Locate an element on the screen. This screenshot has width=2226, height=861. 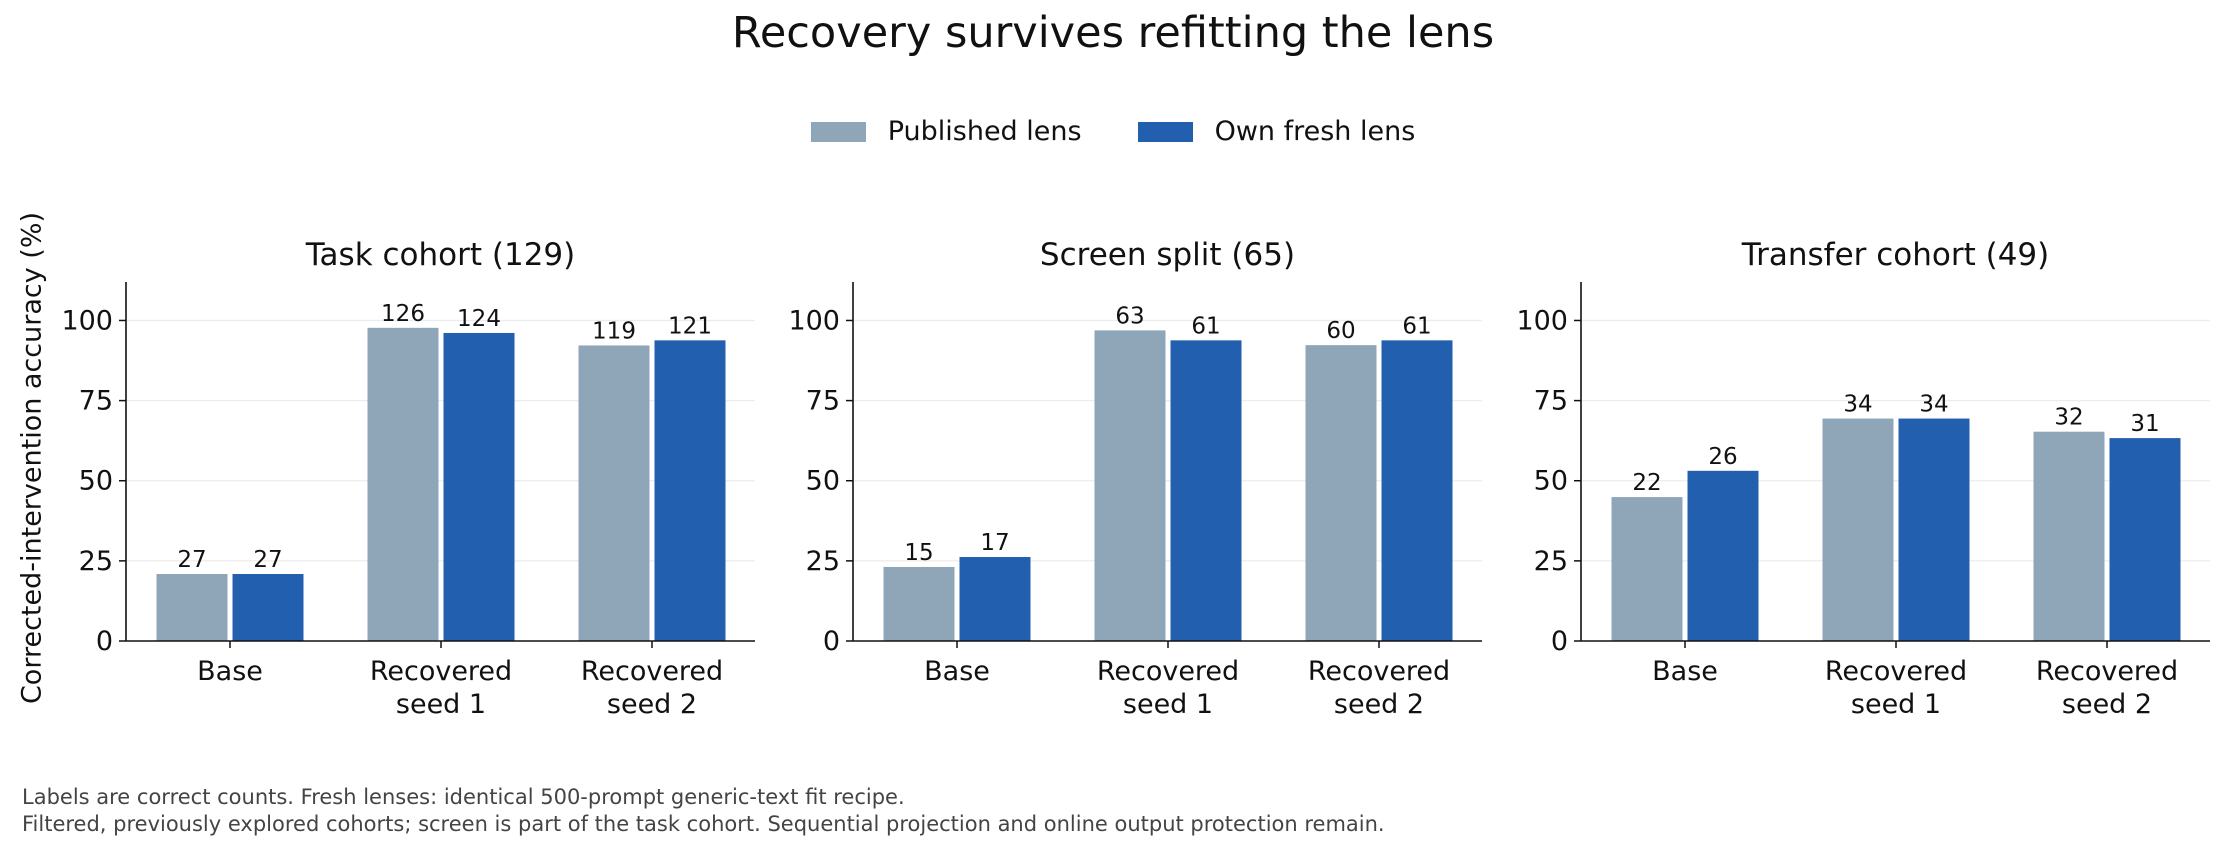
bar-value-label: 17 is located at coordinates (994, 543).